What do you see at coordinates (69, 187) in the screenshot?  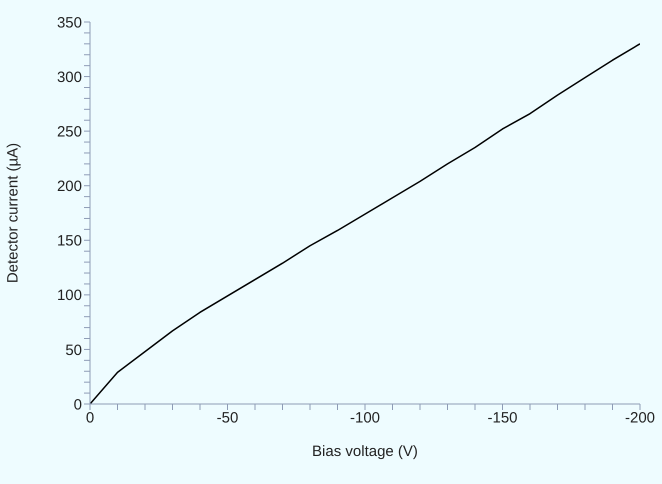 I see `y-tick-label: 200` at bounding box center [69, 187].